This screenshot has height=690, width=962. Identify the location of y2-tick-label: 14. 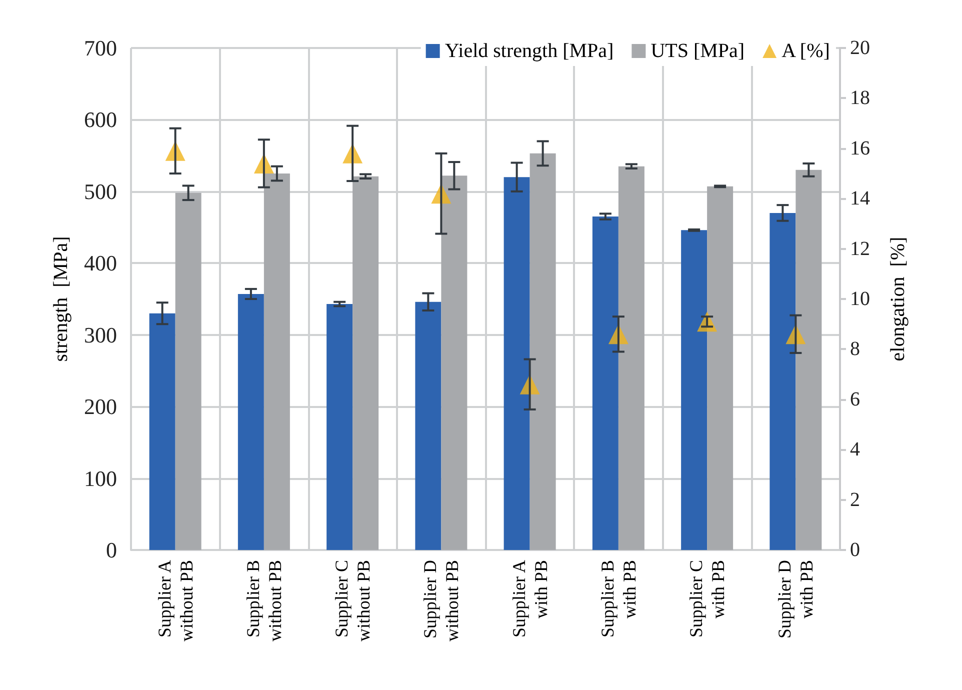
(860, 199).